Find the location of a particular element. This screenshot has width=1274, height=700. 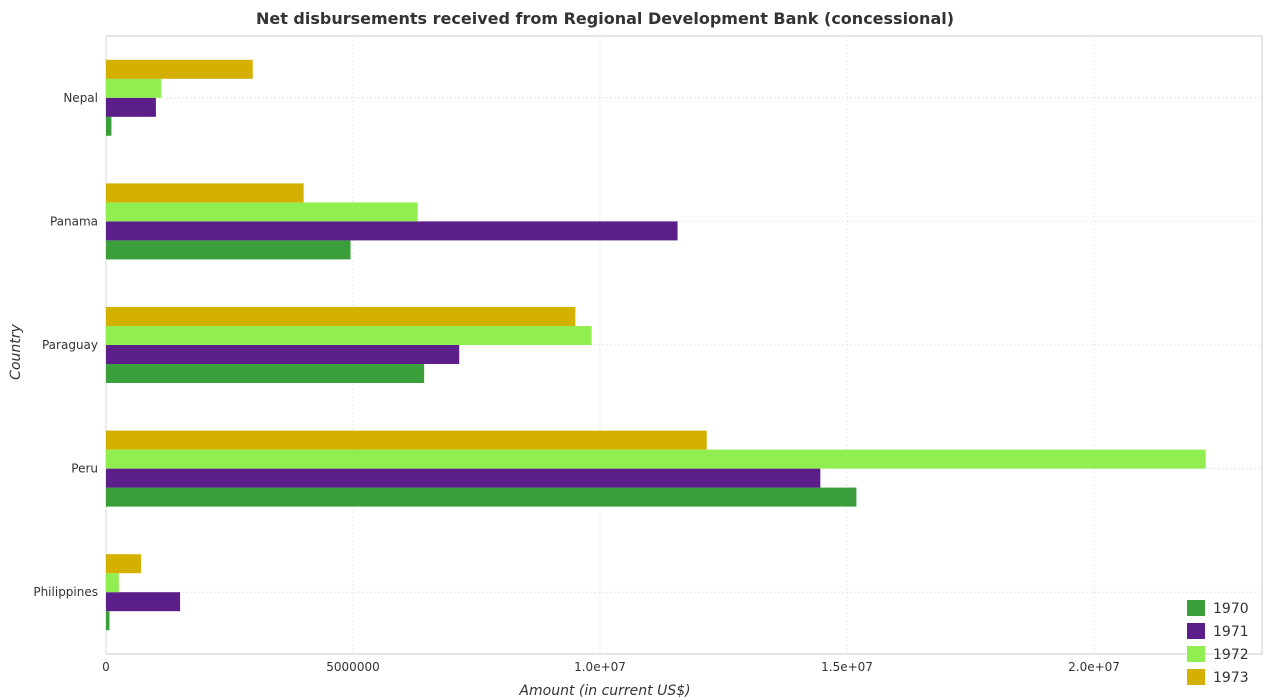

bar-1972-peru is located at coordinates (656, 459).